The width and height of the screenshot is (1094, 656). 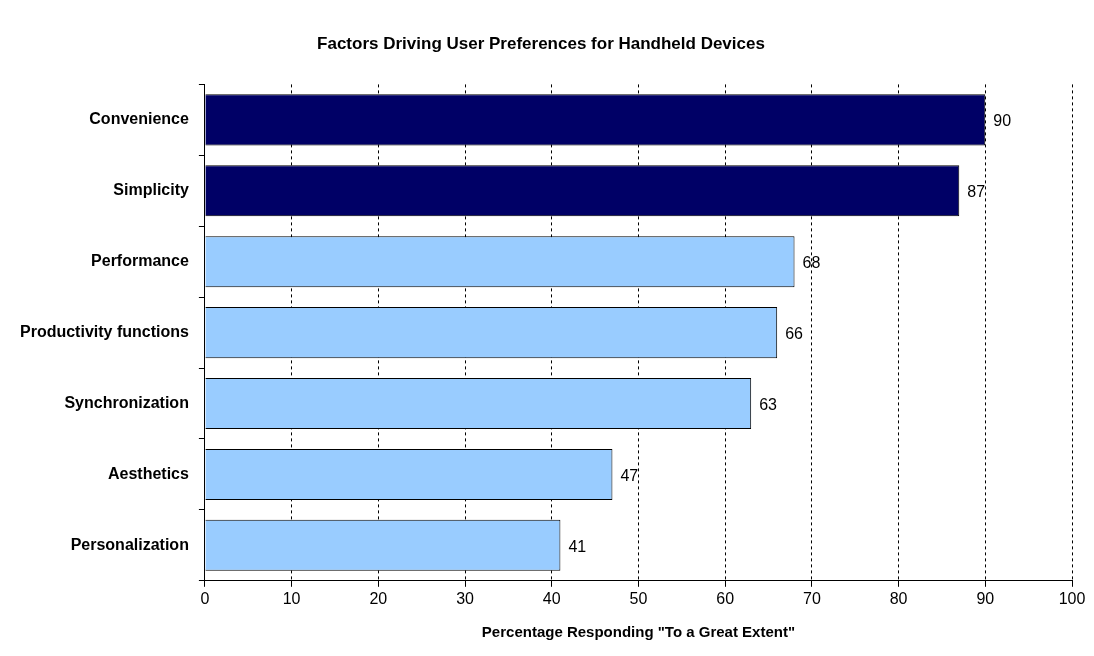 I want to click on data-label: 90, so click(x=1002, y=121).